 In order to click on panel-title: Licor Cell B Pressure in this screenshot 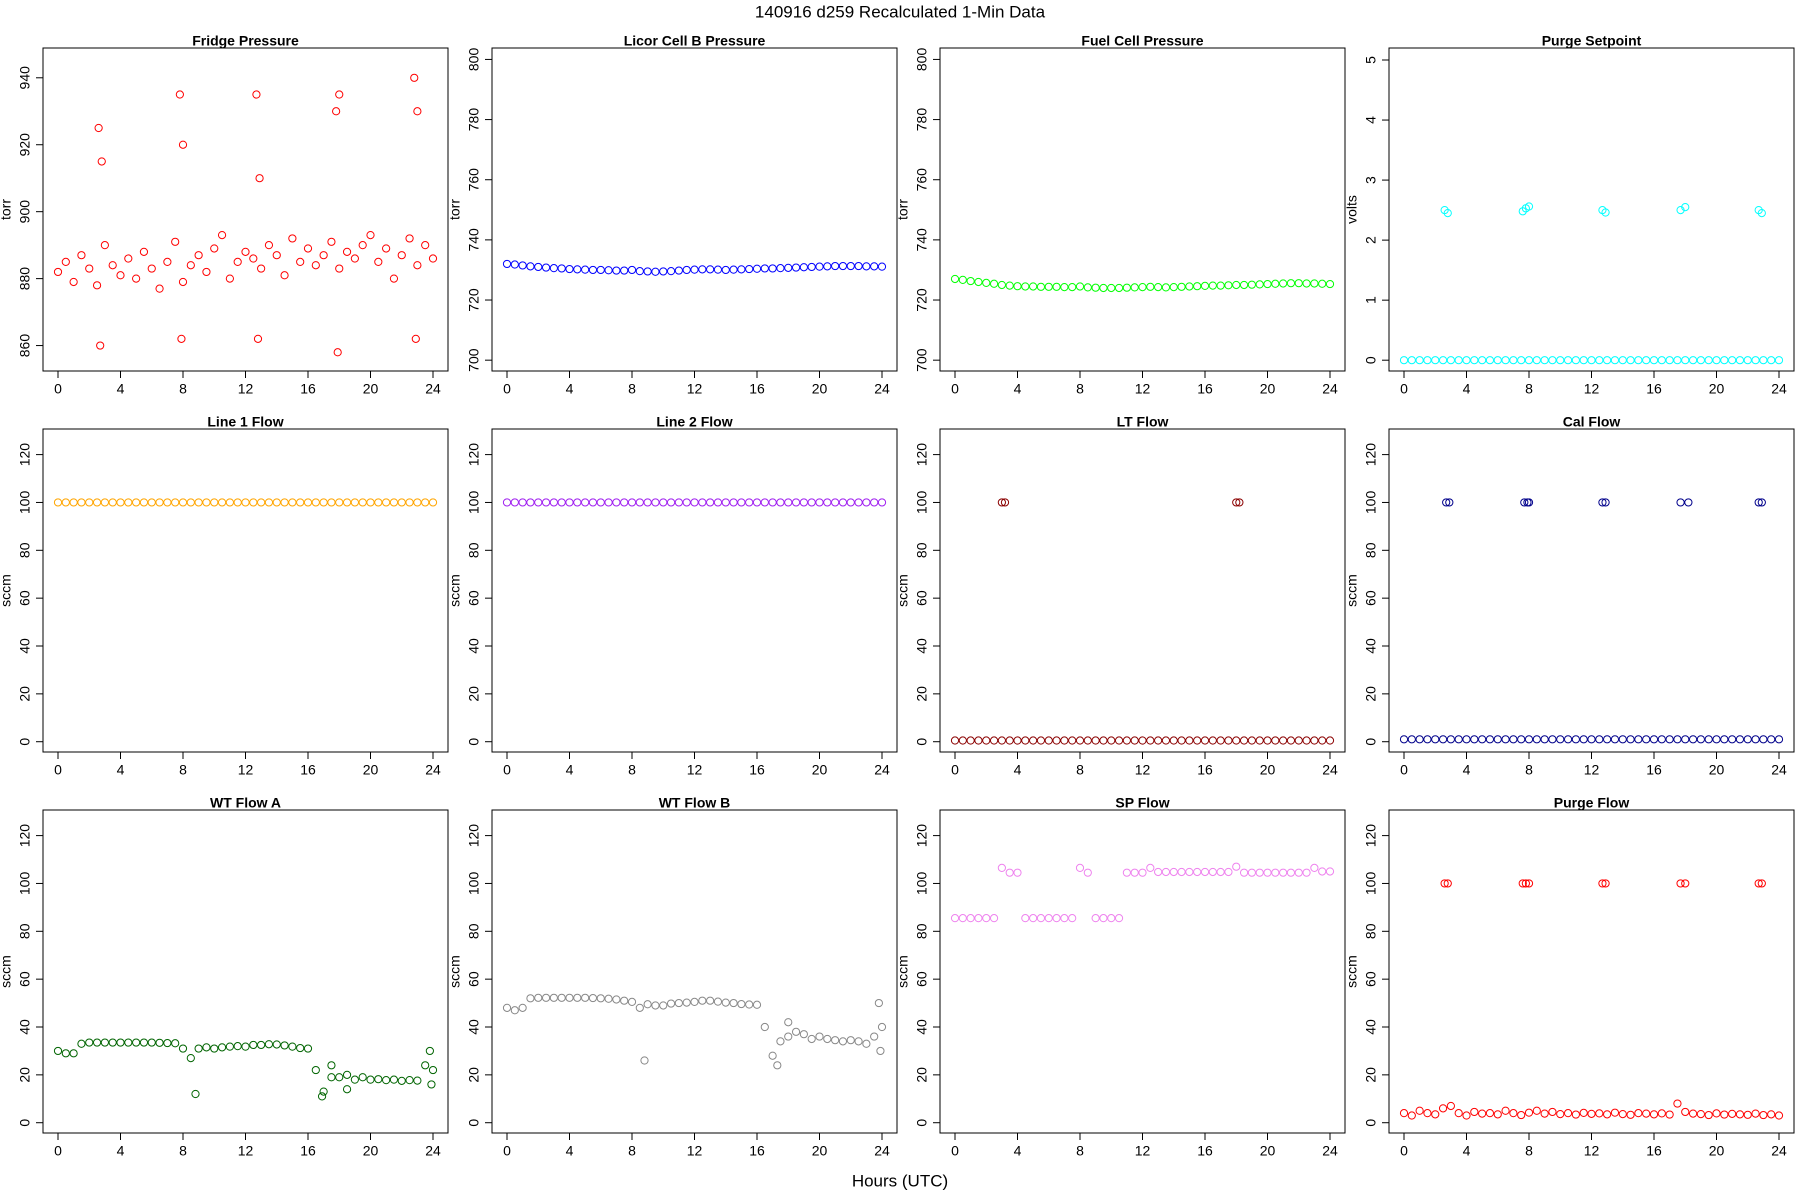, I will do `click(695, 41)`.